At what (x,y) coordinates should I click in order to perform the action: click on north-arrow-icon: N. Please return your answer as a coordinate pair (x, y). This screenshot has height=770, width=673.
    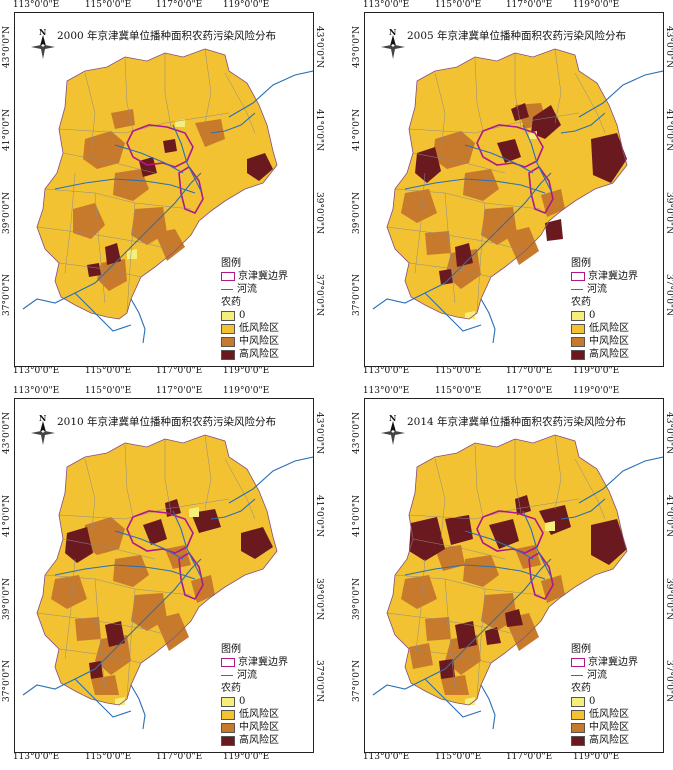
    Looking at the image, I should click on (393, 43).